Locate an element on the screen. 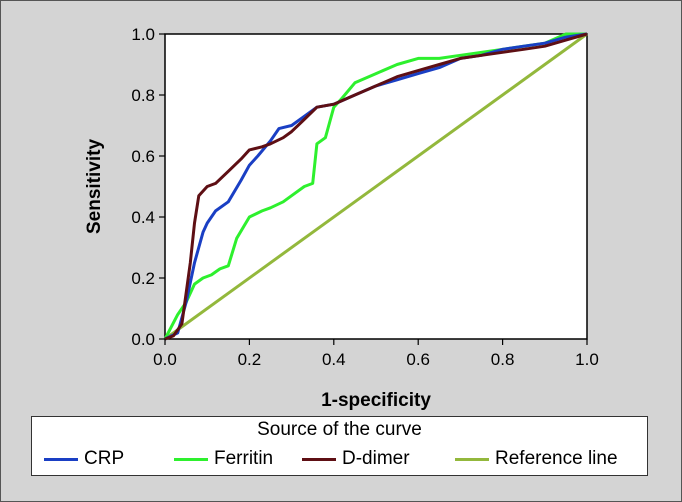 The width and height of the screenshot is (682, 502). x-tick-label: 0.6 is located at coordinates (418, 359).